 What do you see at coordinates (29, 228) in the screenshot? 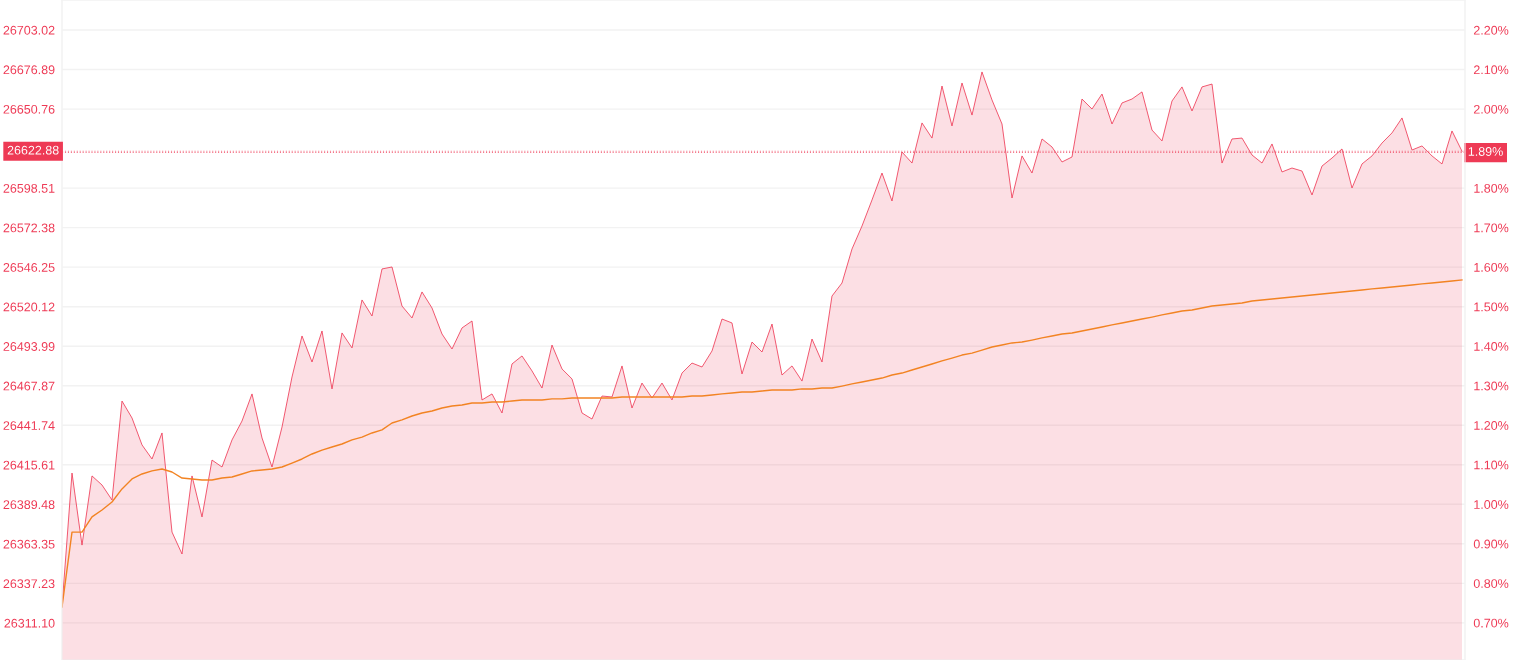
I see `y-tick-label: 26572.38` at bounding box center [29, 228].